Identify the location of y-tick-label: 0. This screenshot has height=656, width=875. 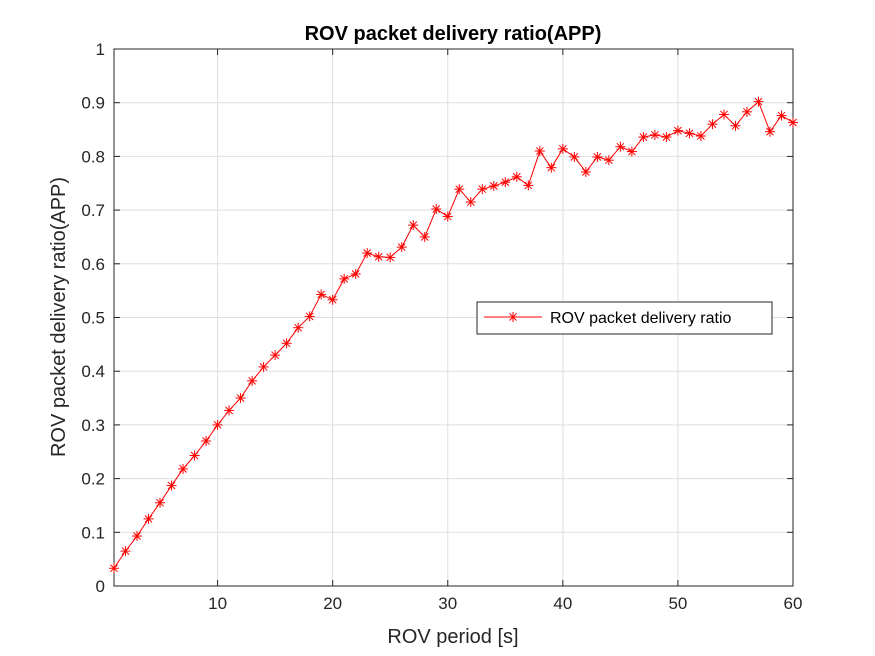
(100, 586).